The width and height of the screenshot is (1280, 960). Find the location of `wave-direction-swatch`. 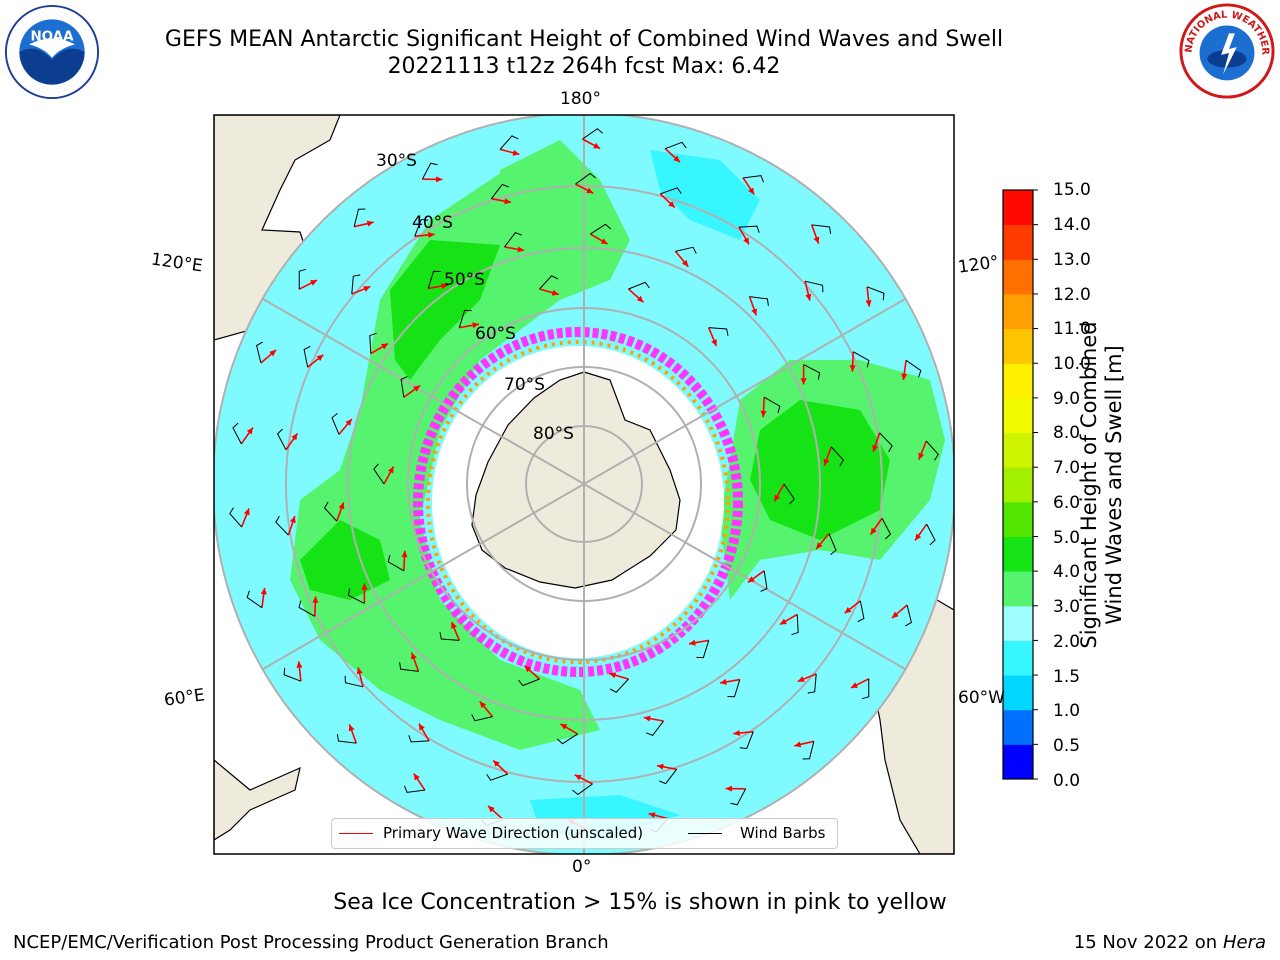

wave-direction-swatch is located at coordinates (356, 833).